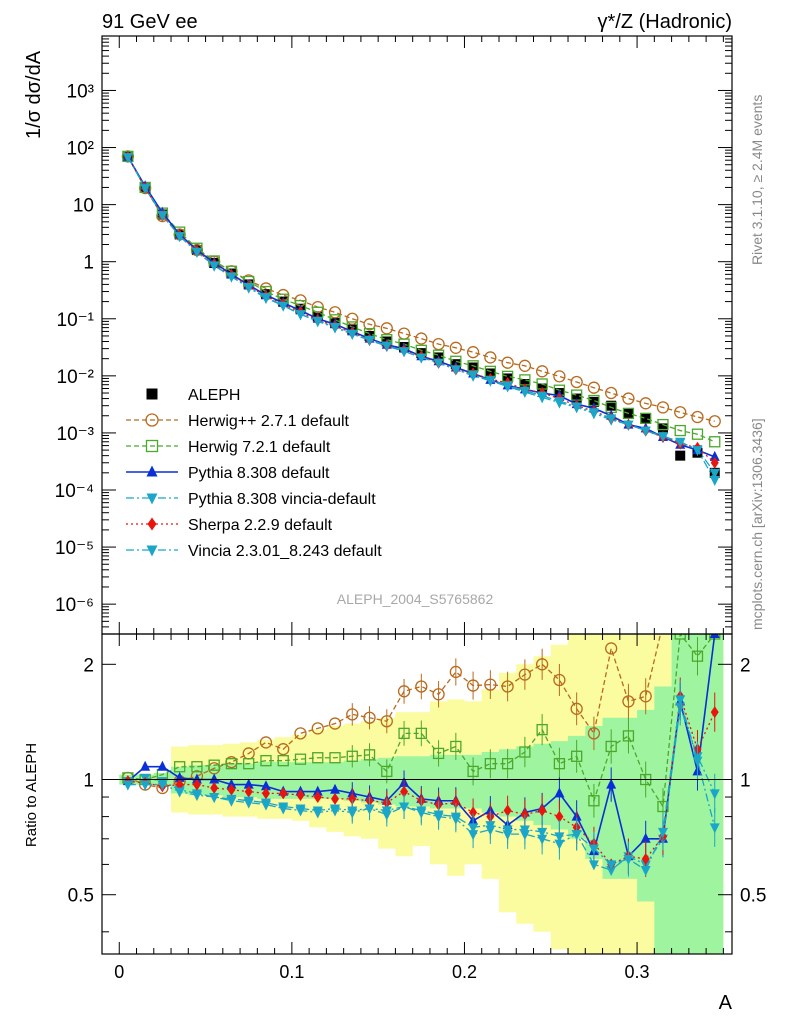 This screenshot has width=786, height=1024. Describe the element at coordinates (753, 896) in the screenshot. I see `ratio-y-tick-label-right: 0.5` at that location.